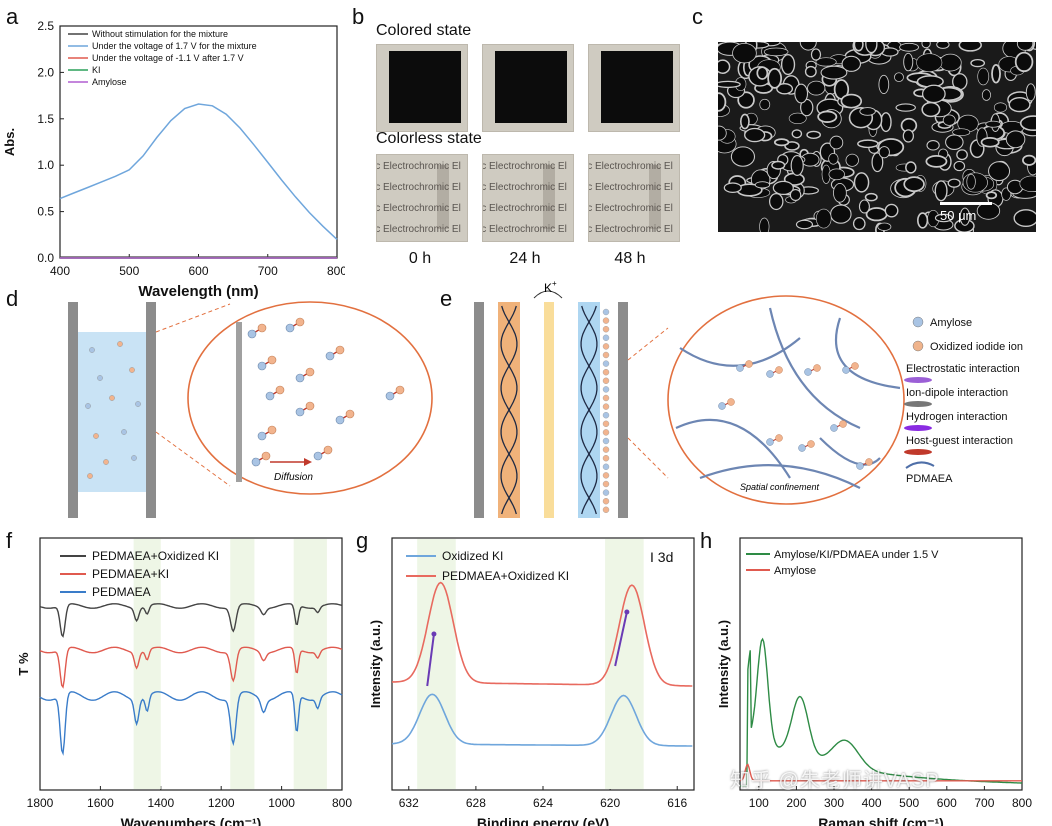 This screenshot has width=1052, height=826. What do you see at coordinates (648, 458) in the screenshot?
I see `zoom-line-e-bottom` at bounding box center [648, 458].